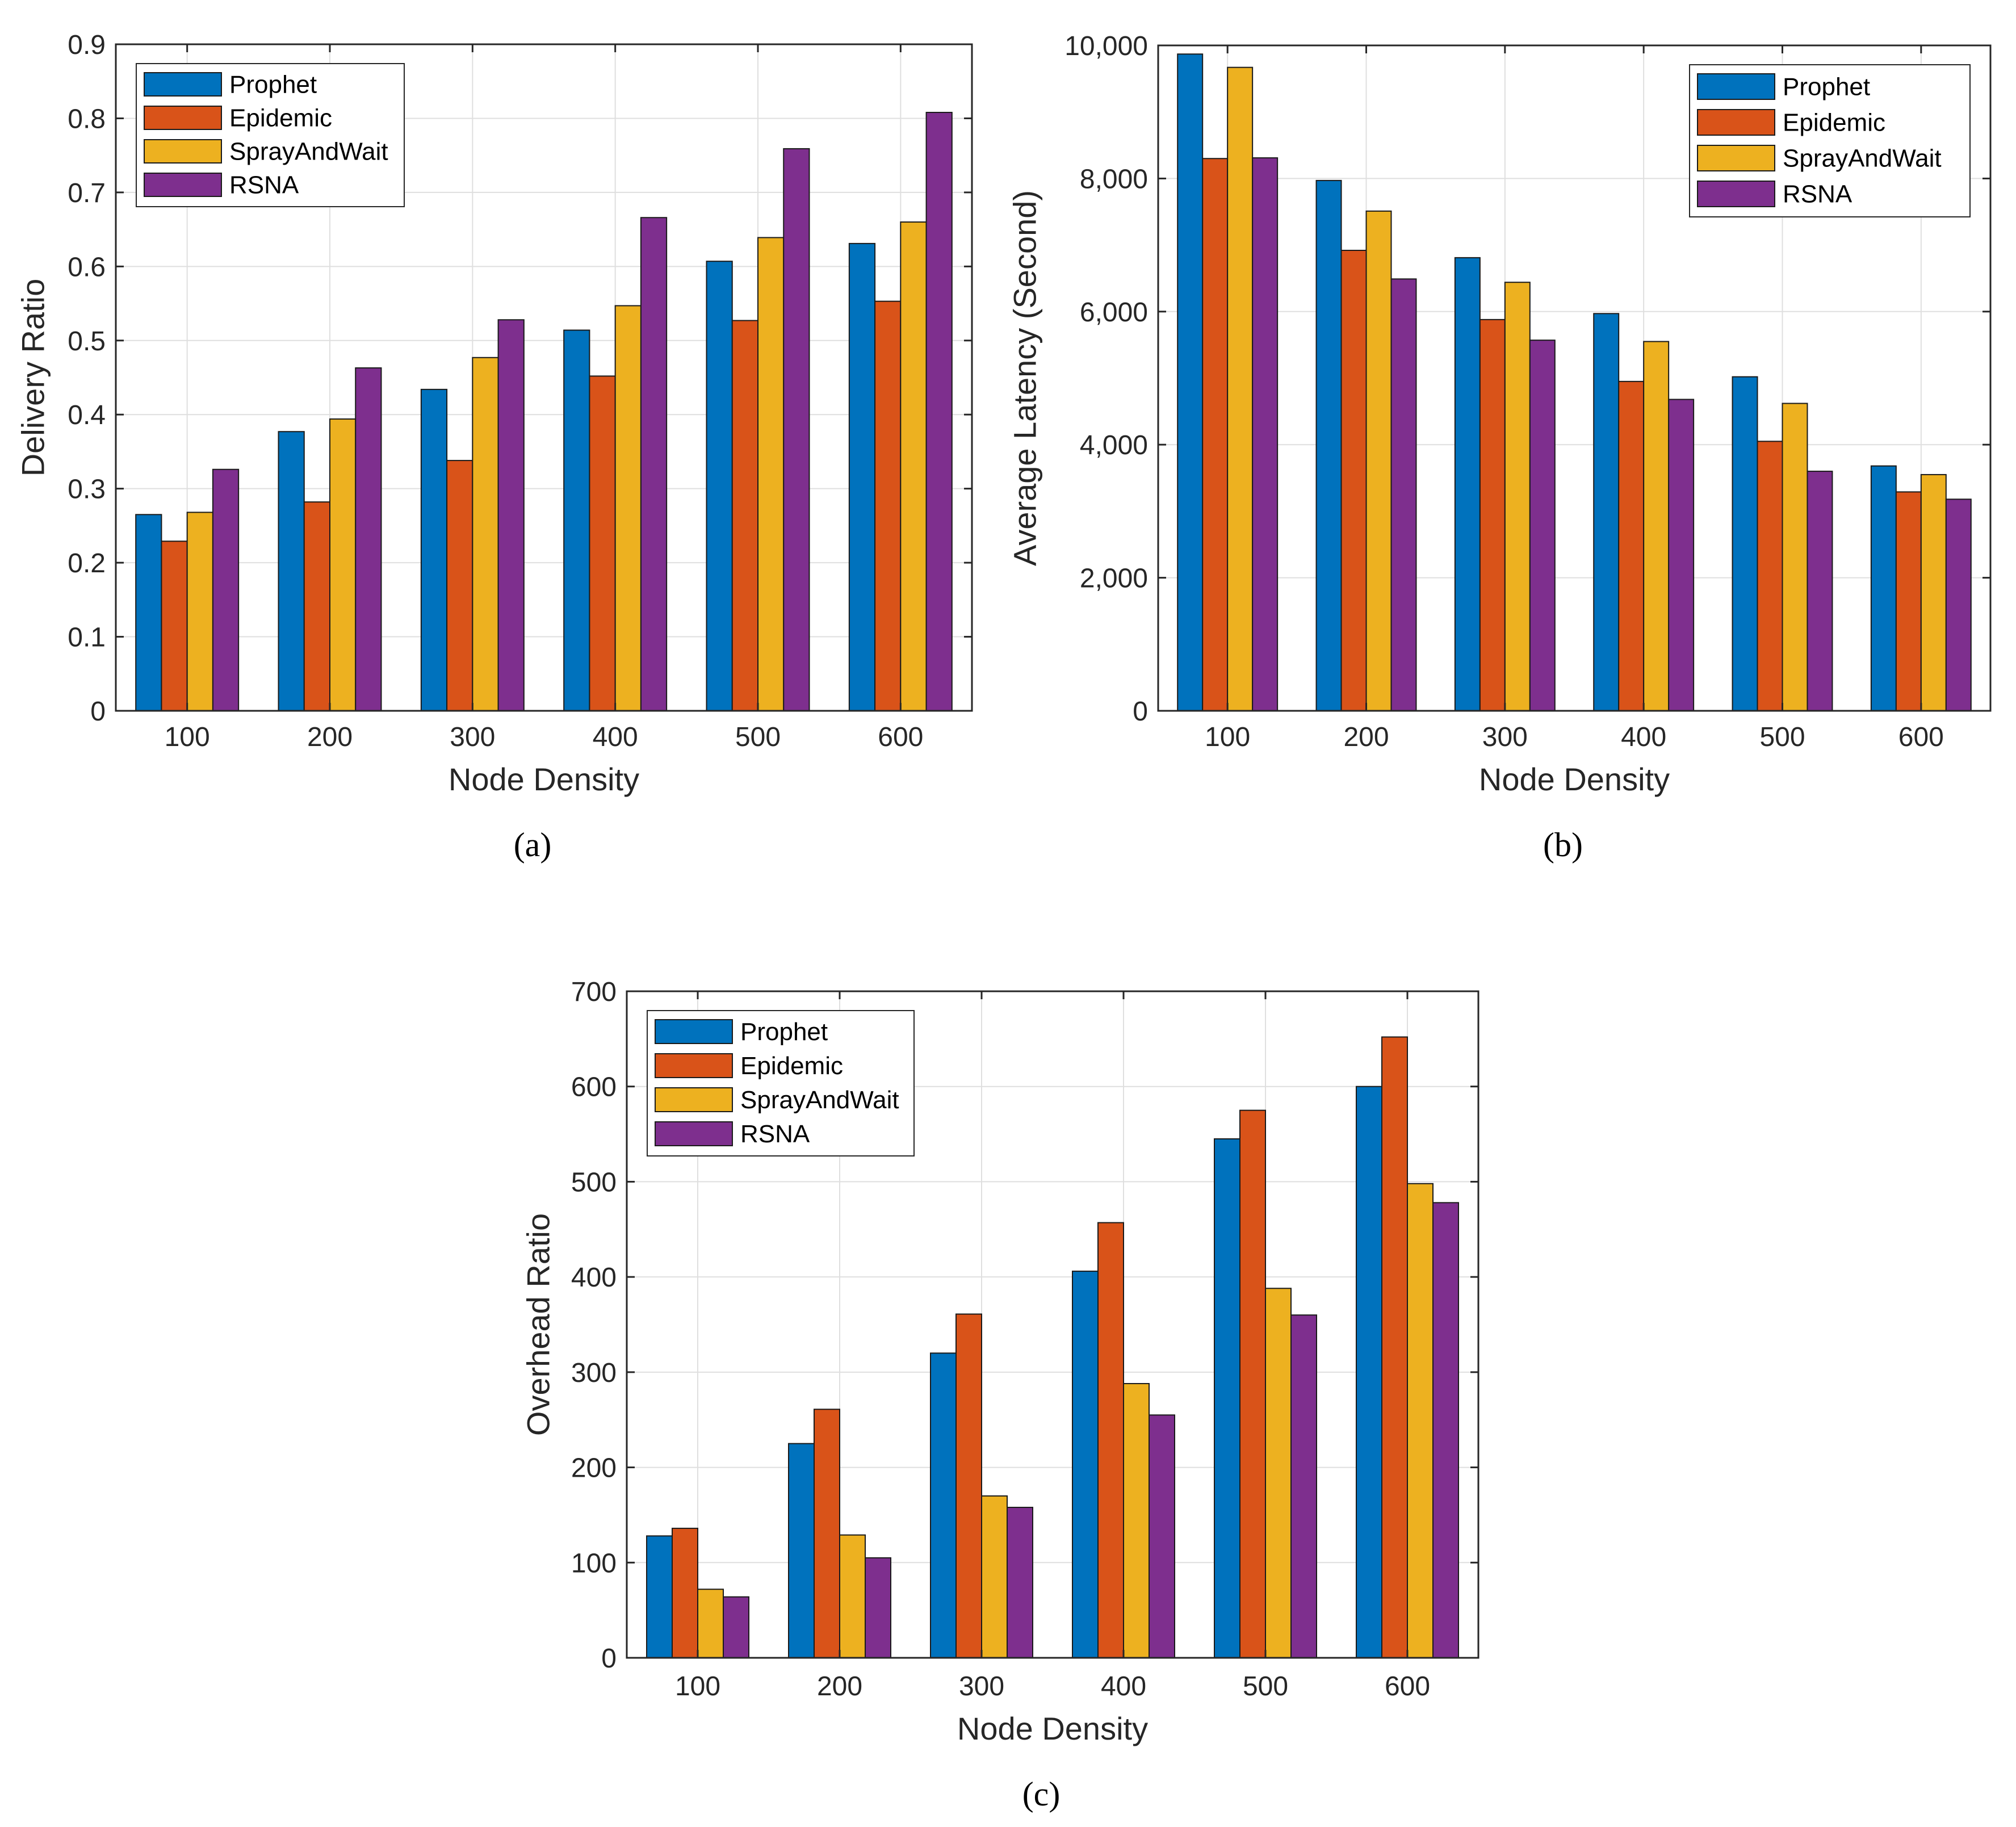 This screenshot has height=1827, width=2016. I want to click on y-tick-label: 0, so click(98, 712).